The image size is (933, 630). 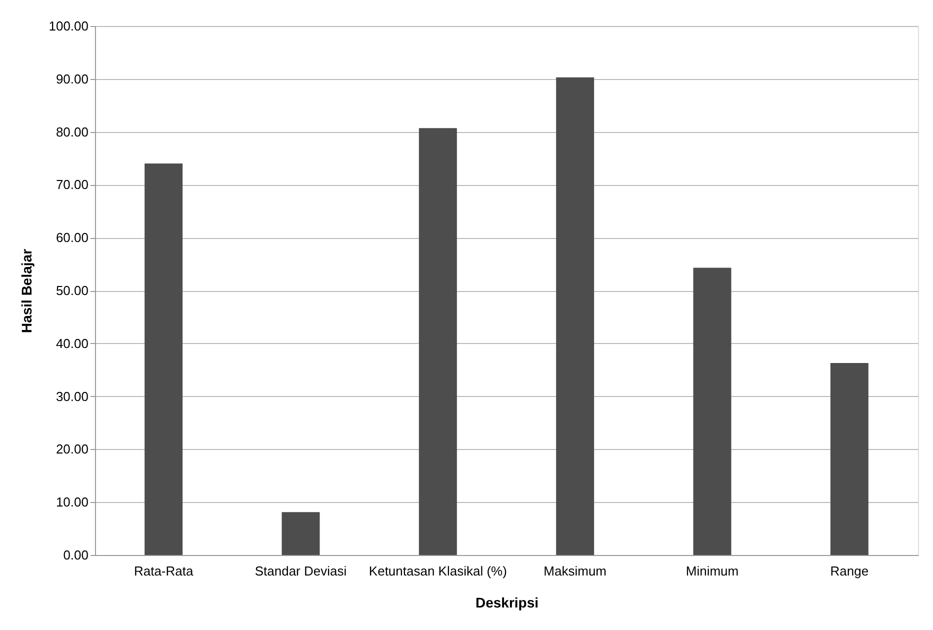 What do you see at coordinates (72, 78) in the screenshot?
I see `y-tick-label: 90.00` at bounding box center [72, 78].